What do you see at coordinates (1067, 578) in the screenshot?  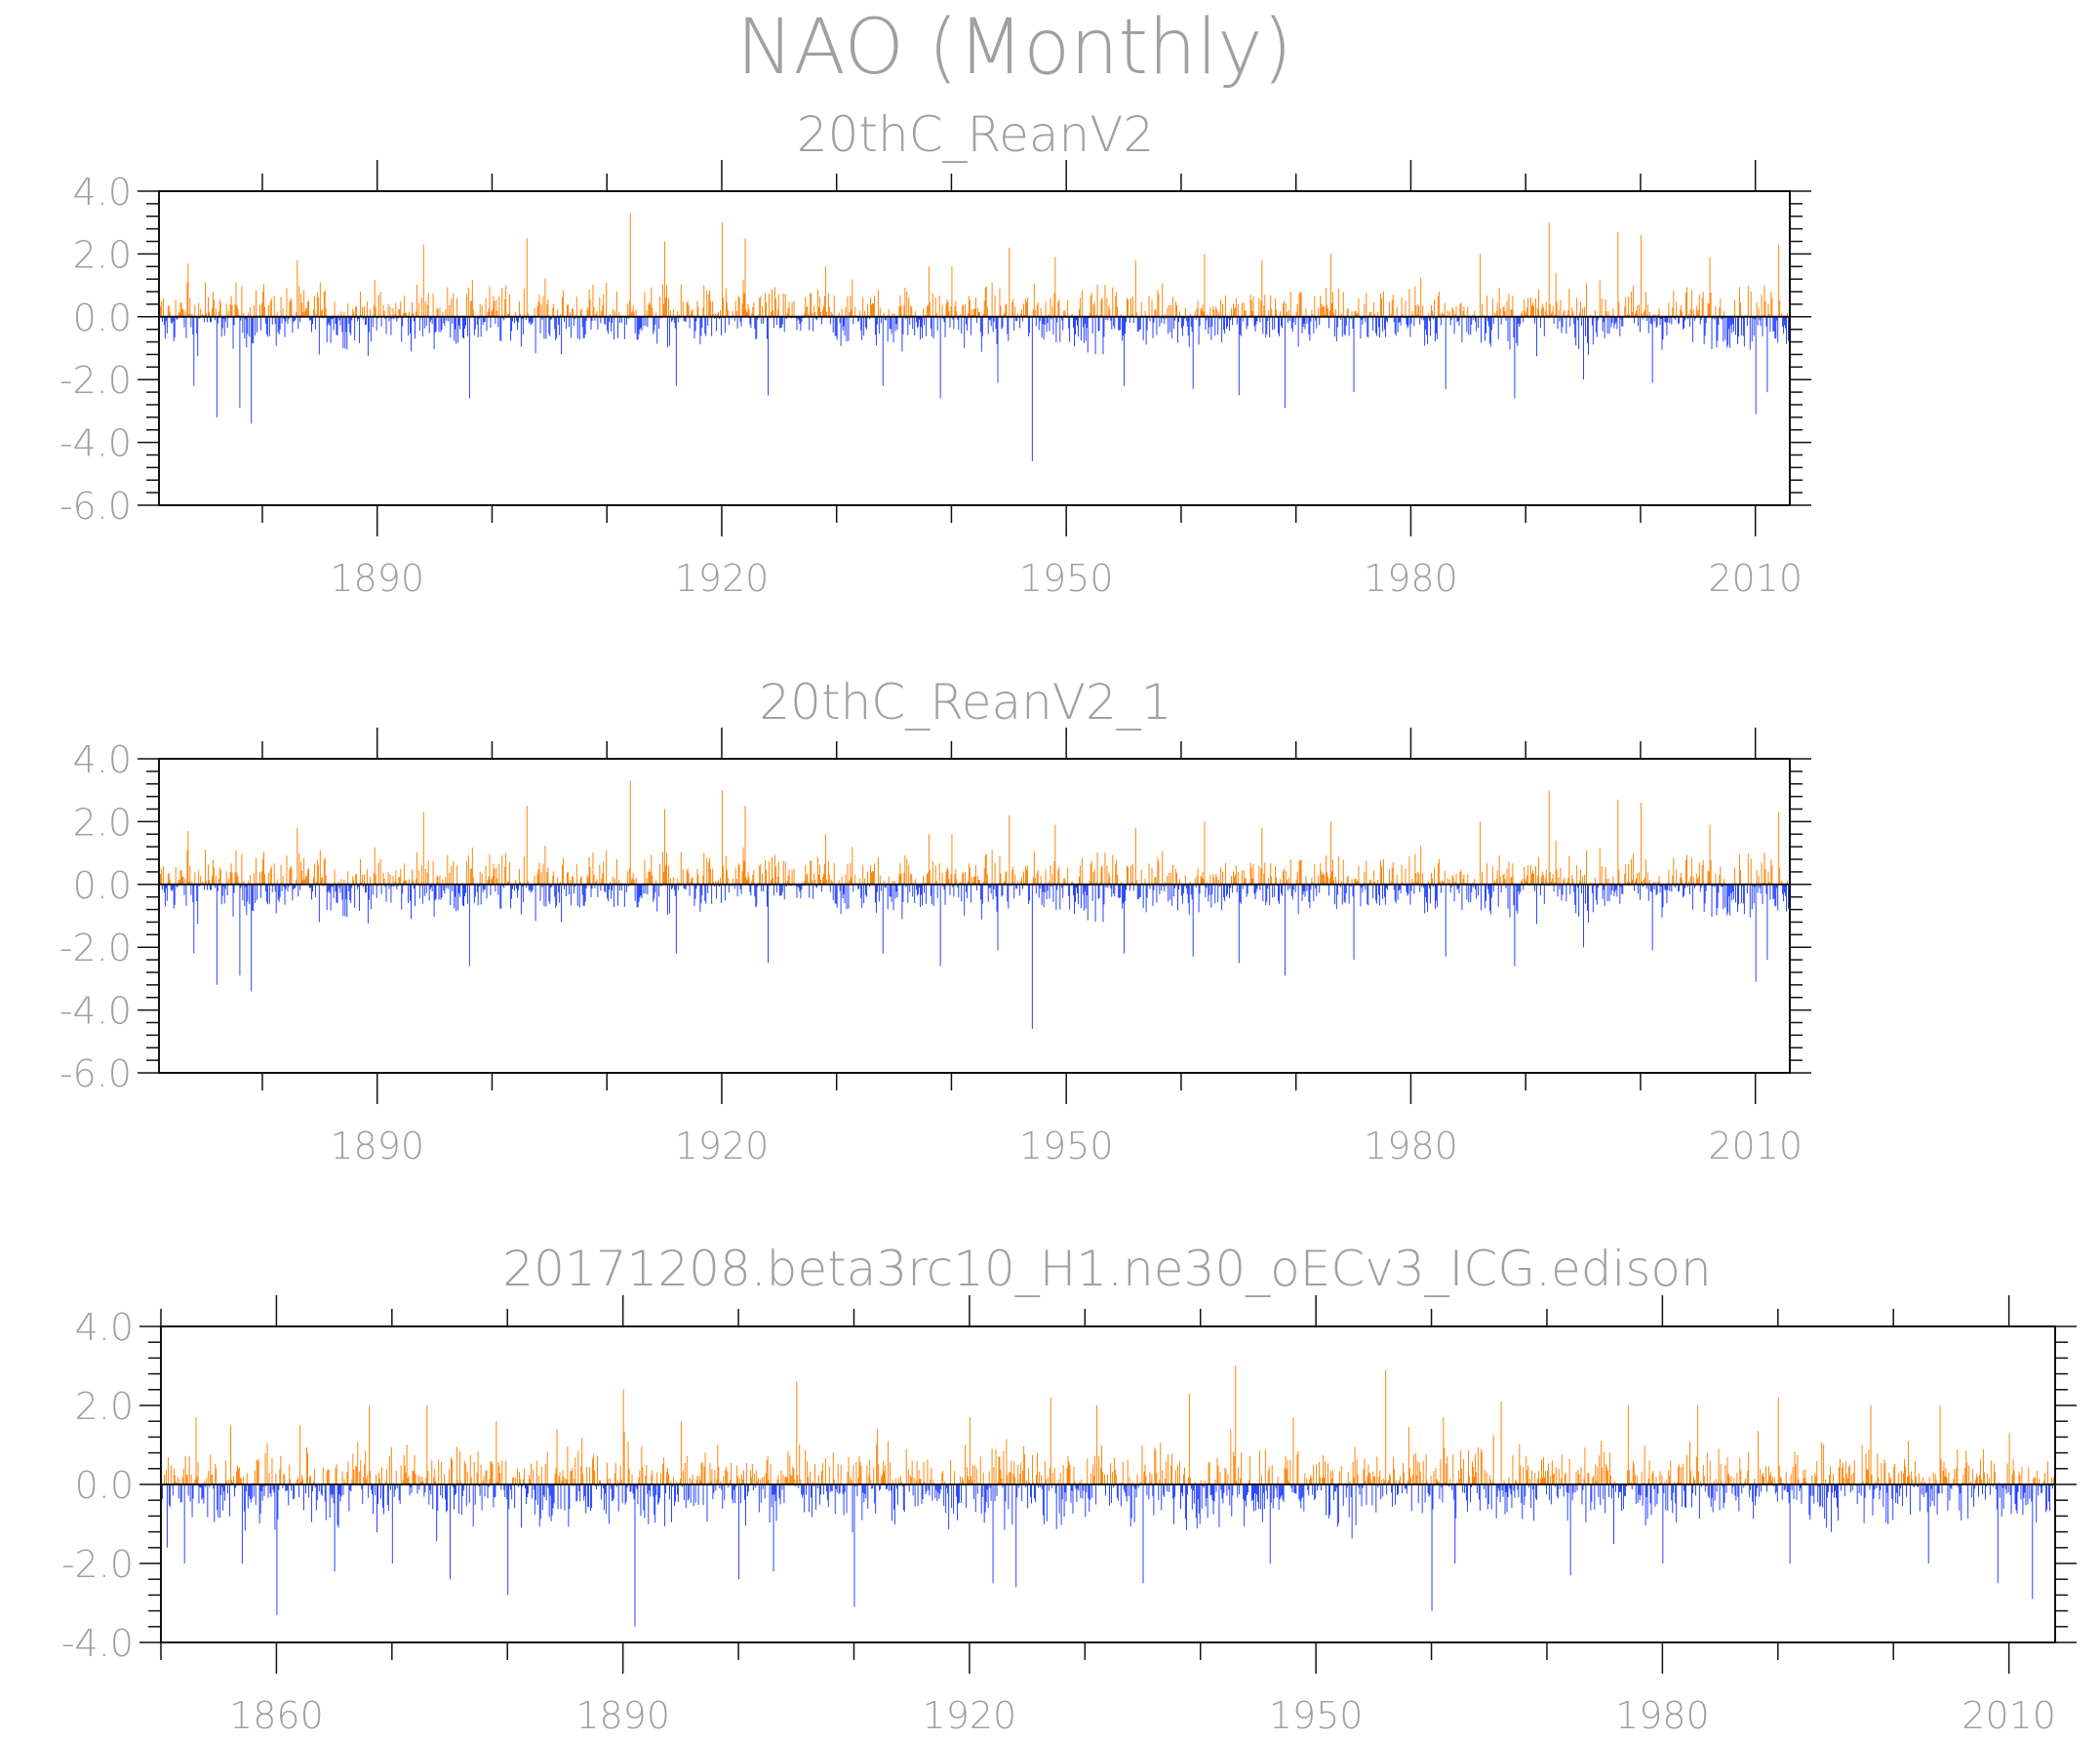 I see `x-tick-label: 1950` at bounding box center [1067, 578].